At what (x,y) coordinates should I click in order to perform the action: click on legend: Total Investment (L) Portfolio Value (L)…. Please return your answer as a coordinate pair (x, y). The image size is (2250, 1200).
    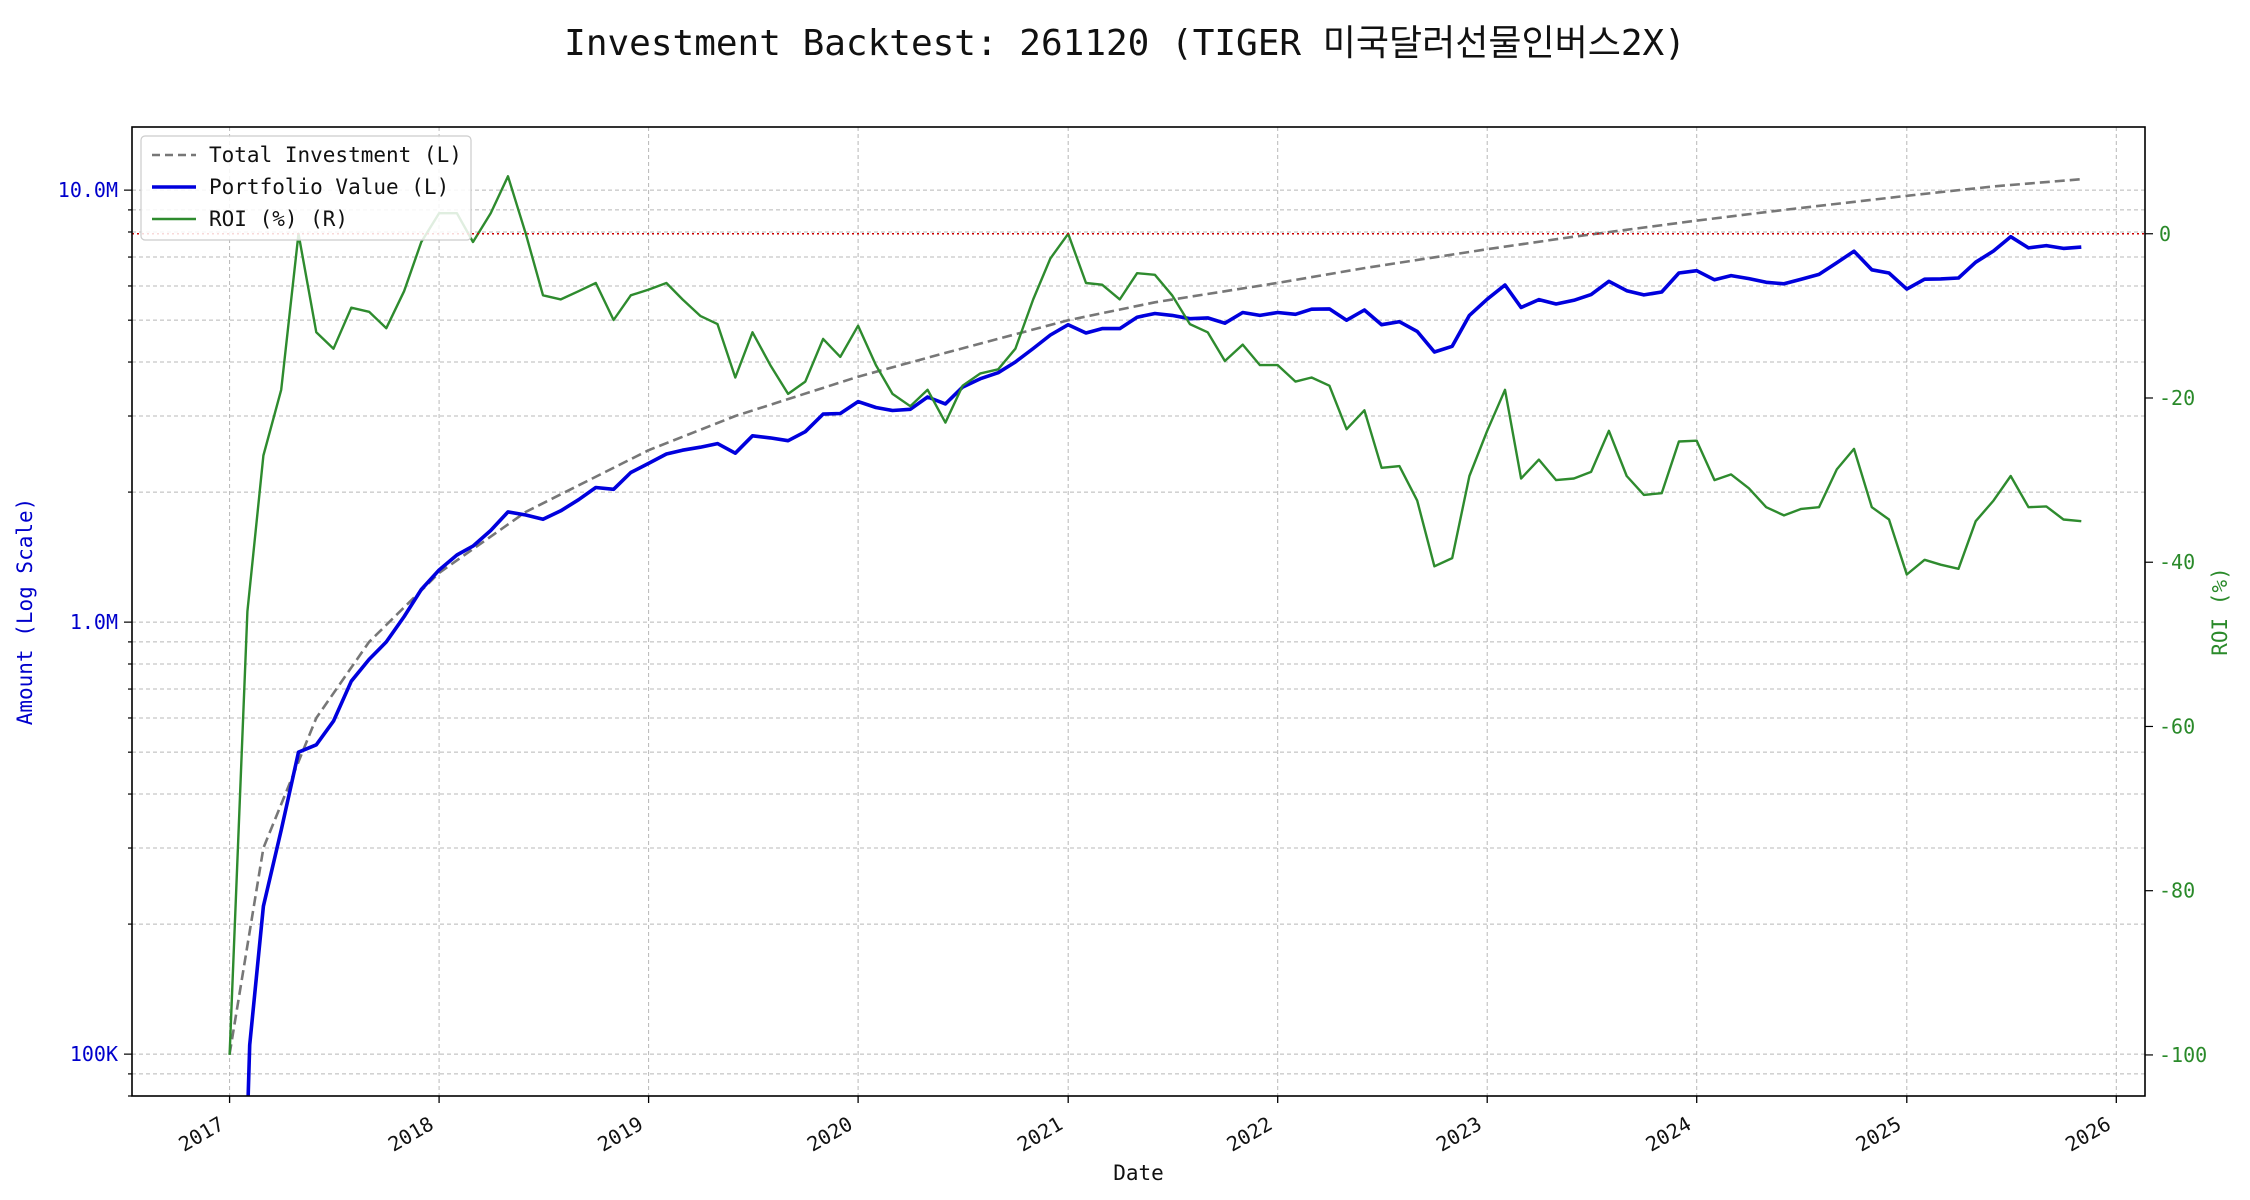
    Looking at the image, I should click on (306, 188).